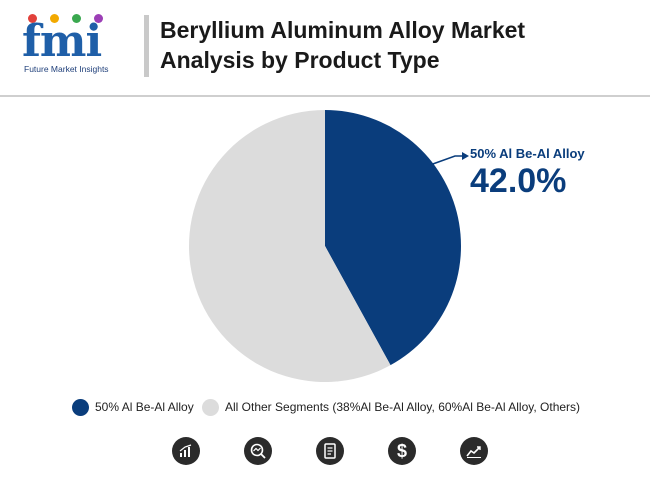 Image resolution: width=650 pixels, height=480 pixels. What do you see at coordinates (447, 160) in the screenshot?
I see `callout-arrow-line` at bounding box center [447, 160].